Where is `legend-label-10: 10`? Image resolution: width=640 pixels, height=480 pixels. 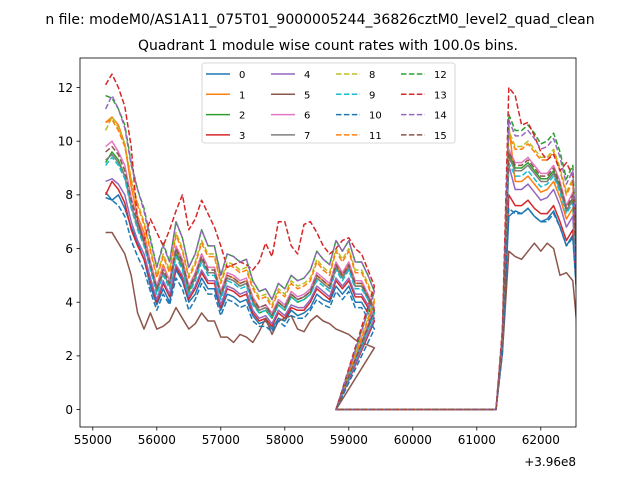
legend-label-10: 10 is located at coordinates (375, 116).